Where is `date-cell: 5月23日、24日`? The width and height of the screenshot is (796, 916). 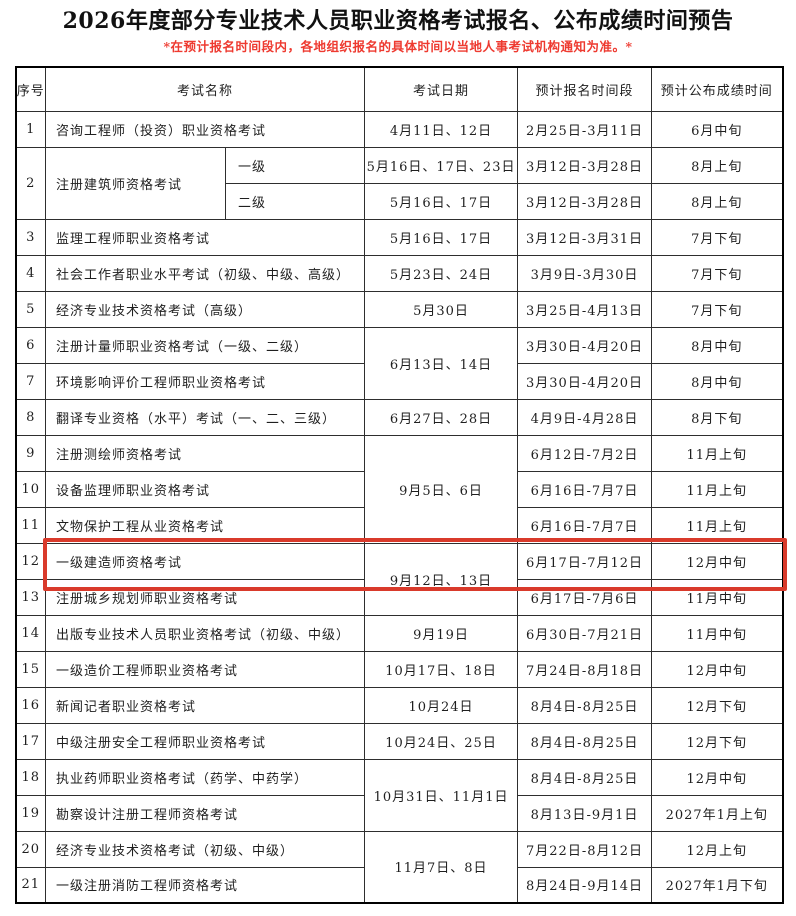
date-cell: 5月23日、24日 is located at coordinates (441, 273).